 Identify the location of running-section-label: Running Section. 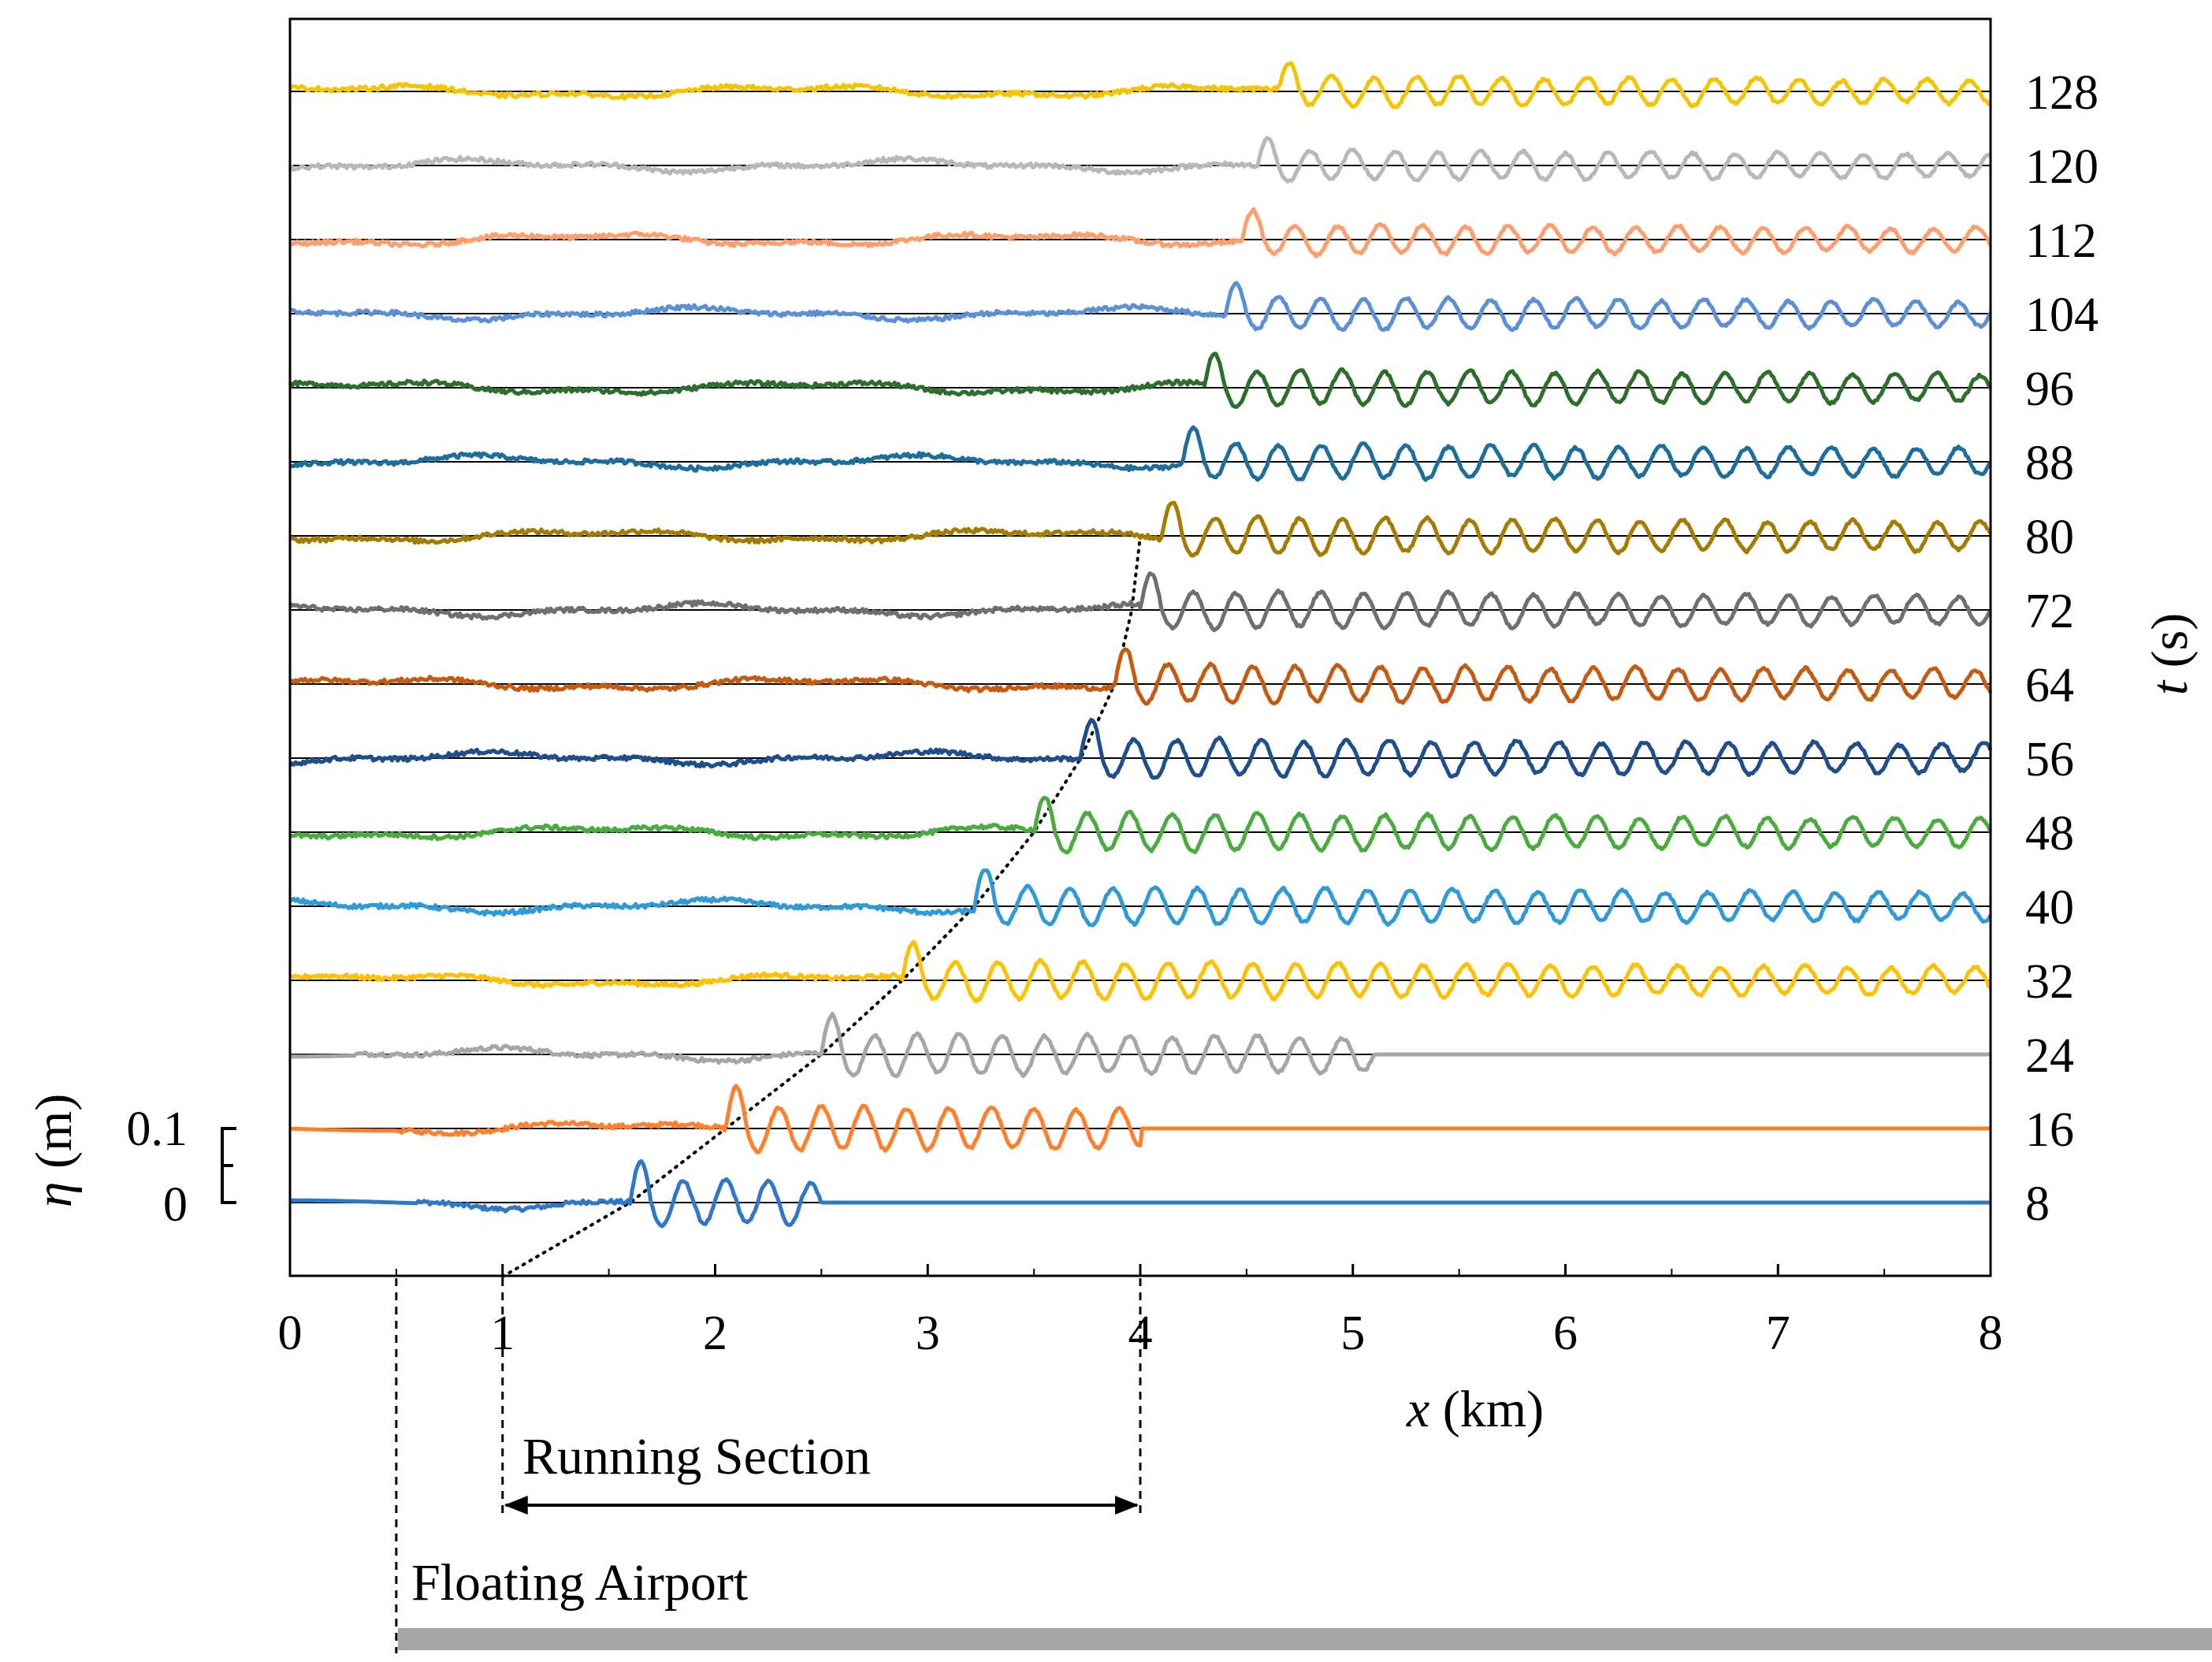
(696, 1456).